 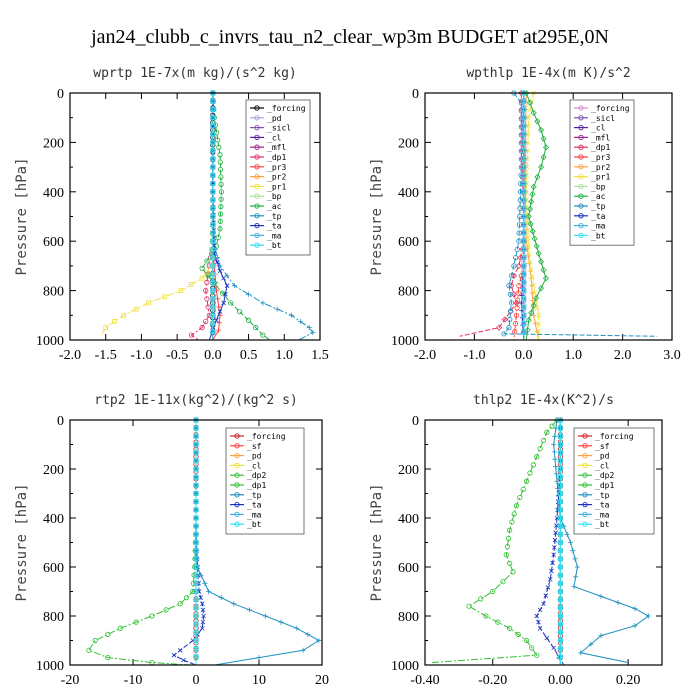 I want to click on plot-frame, so click(x=543, y=542).